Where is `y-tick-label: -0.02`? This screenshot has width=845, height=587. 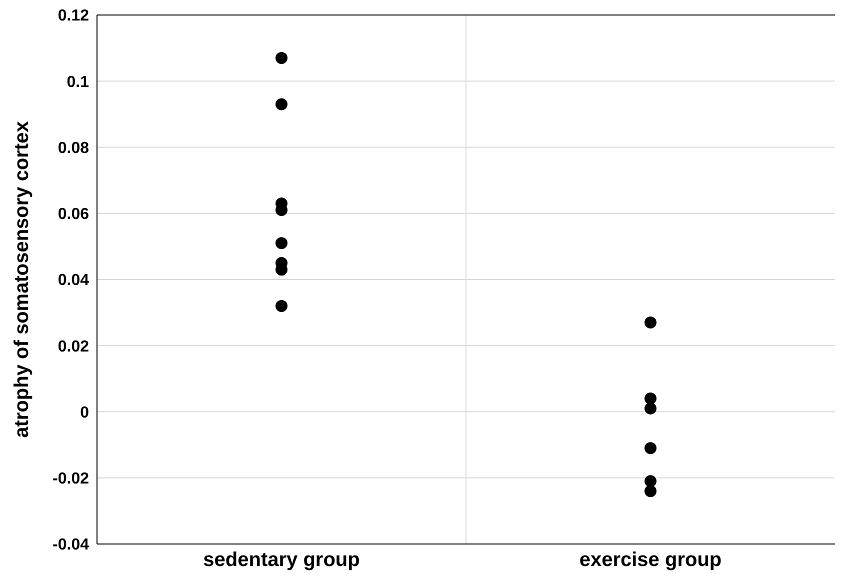
y-tick-label: -0.02 is located at coordinates (71, 479).